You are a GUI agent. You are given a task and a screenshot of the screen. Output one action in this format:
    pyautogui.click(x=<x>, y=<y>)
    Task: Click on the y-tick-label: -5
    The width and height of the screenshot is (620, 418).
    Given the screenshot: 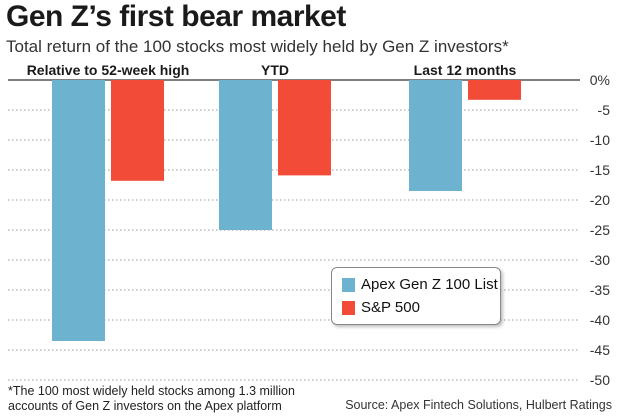 What is the action you would take?
    pyautogui.click(x=604, y=110)
    